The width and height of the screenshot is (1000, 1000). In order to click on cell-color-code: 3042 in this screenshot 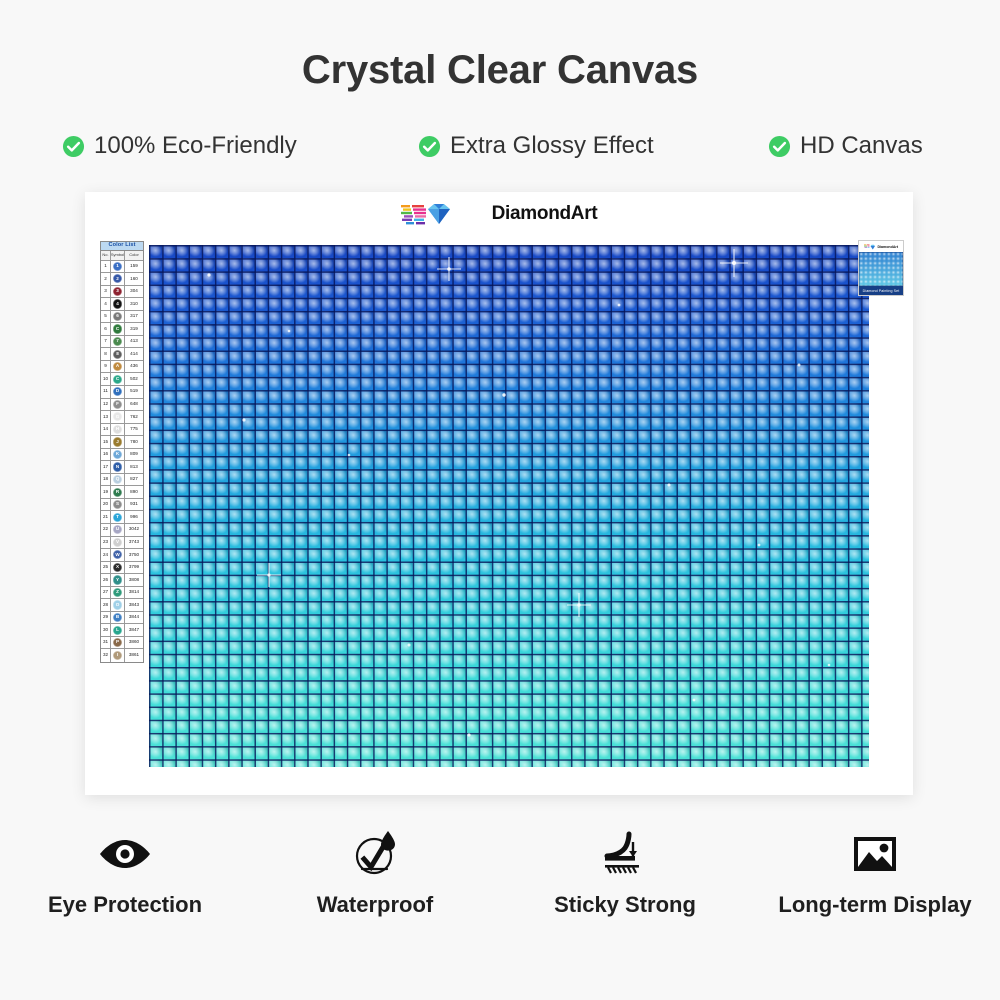, I will do `click(134, 529)`.